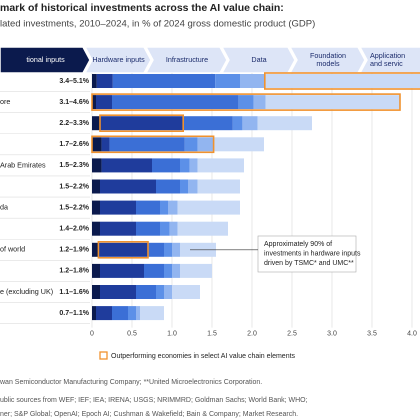 The width and height of the screenshot is (420, 420). I want to click on annotation-text: driven by TSMC* and UMC**, so click(309, 263).